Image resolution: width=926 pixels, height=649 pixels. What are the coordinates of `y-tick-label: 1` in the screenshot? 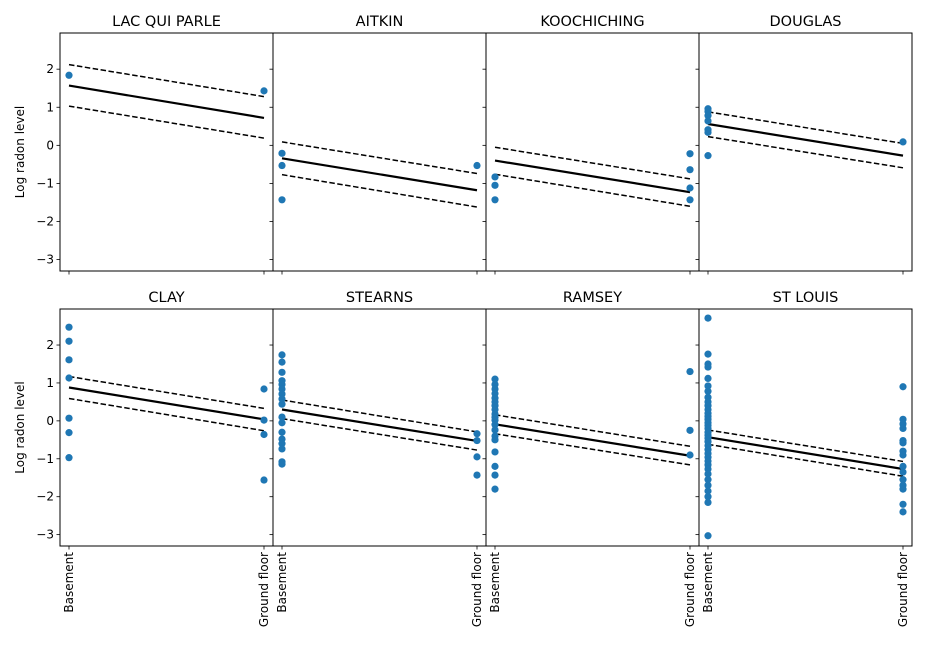 It's located at (50, 383).